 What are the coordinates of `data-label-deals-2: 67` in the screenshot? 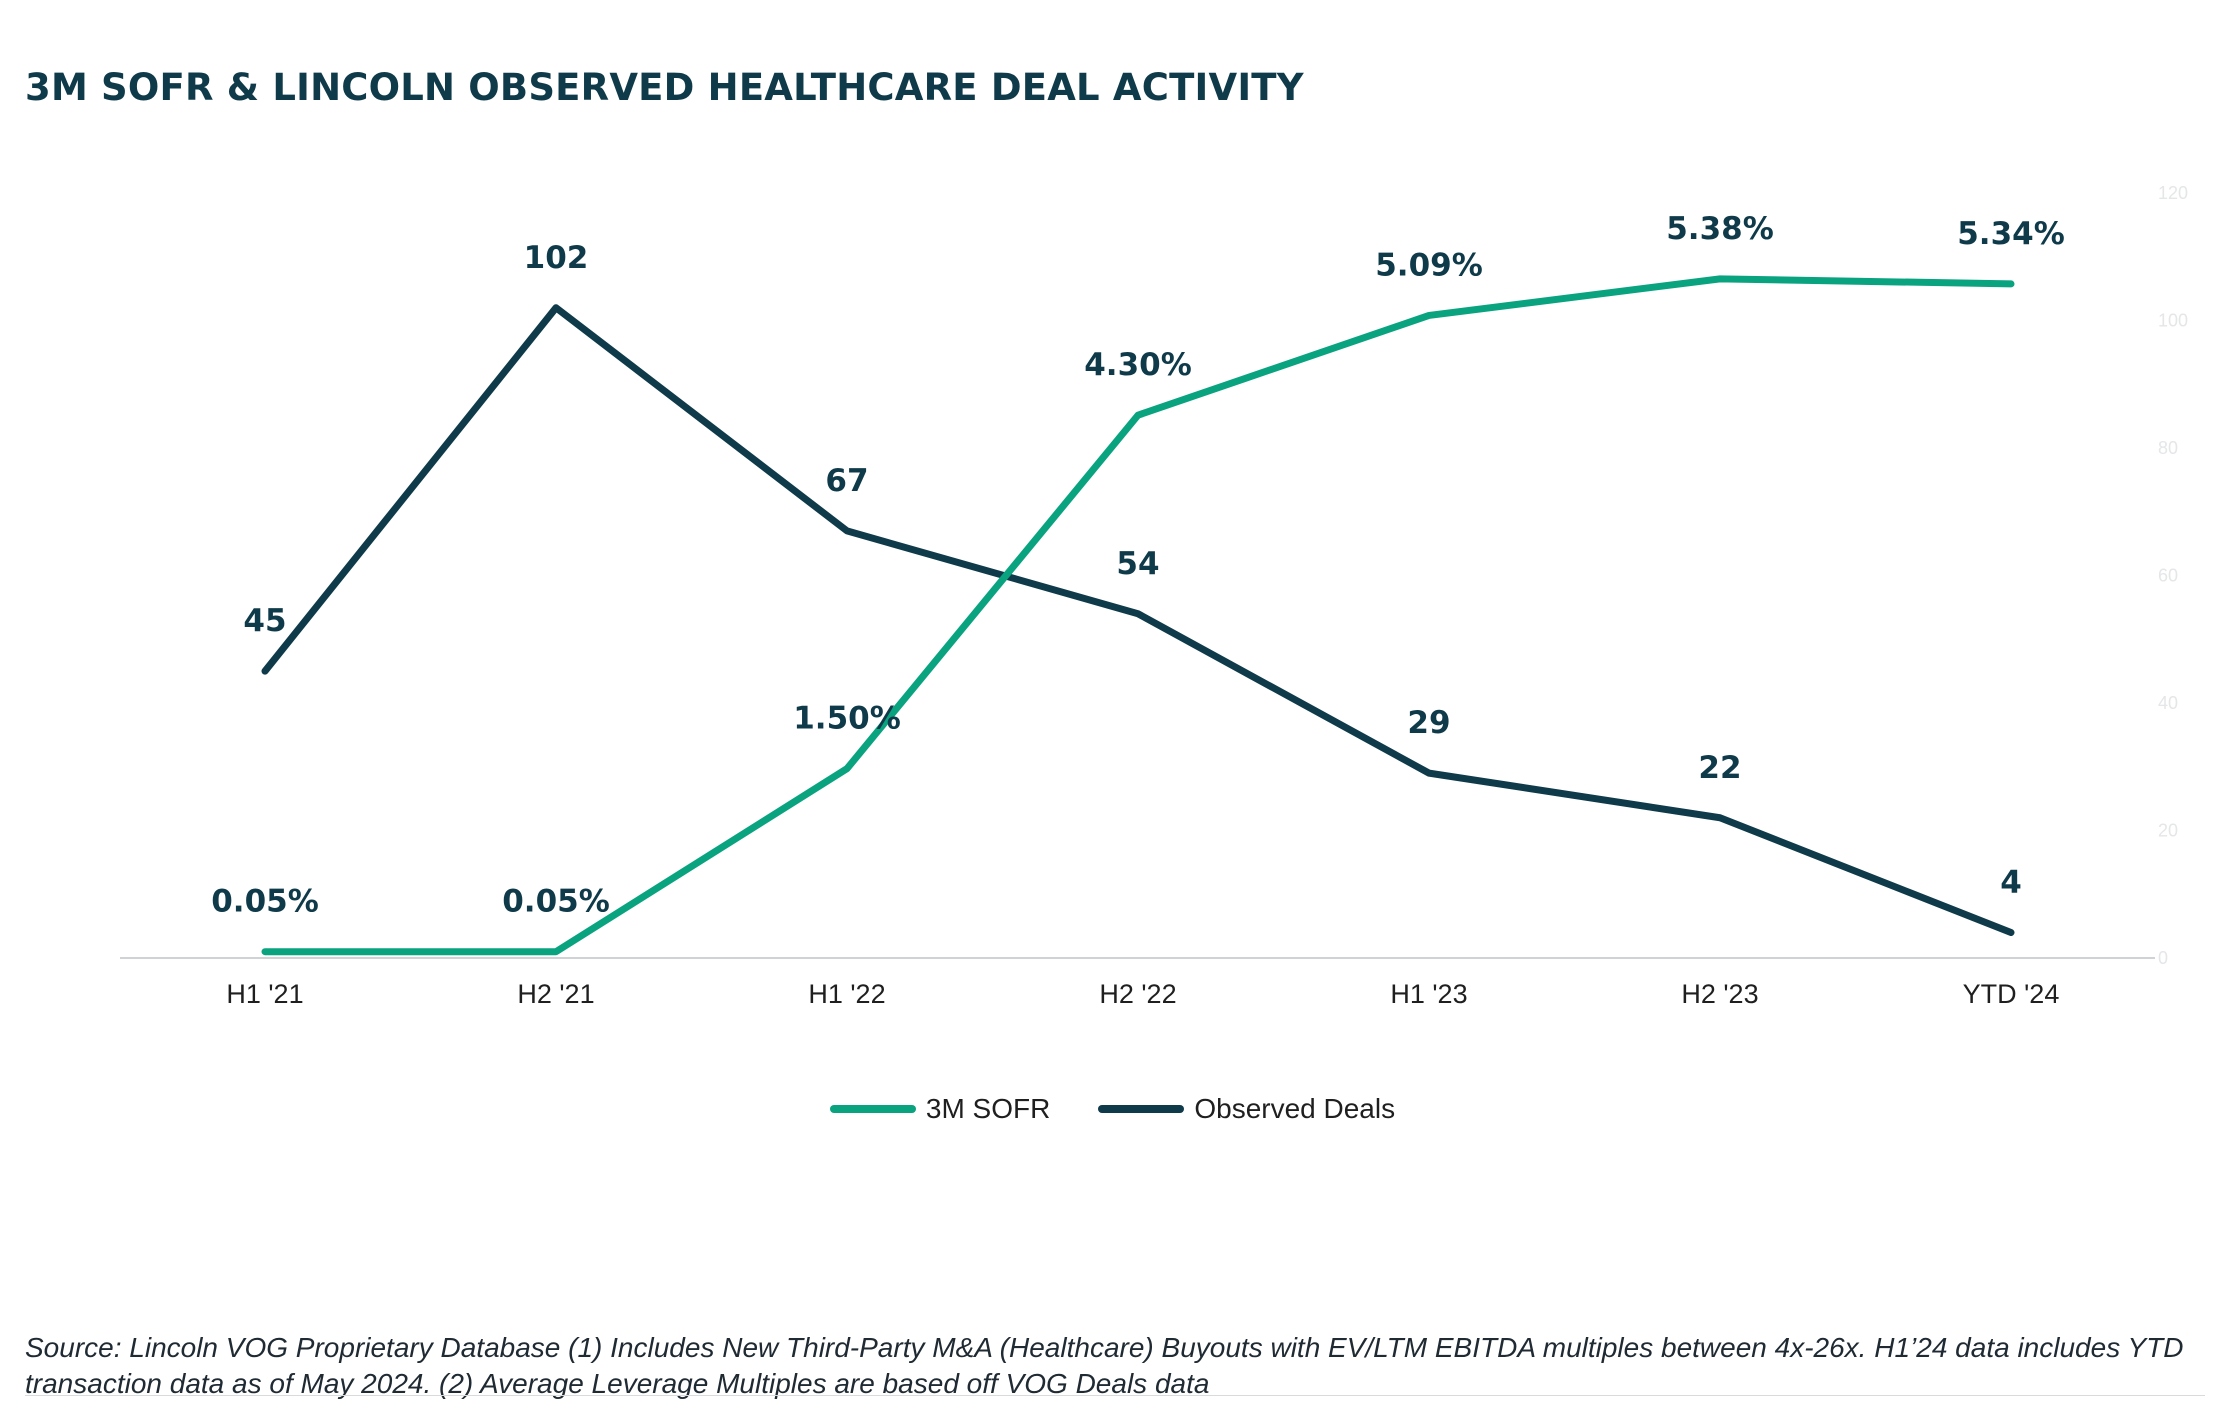 It's located at (846, 481).